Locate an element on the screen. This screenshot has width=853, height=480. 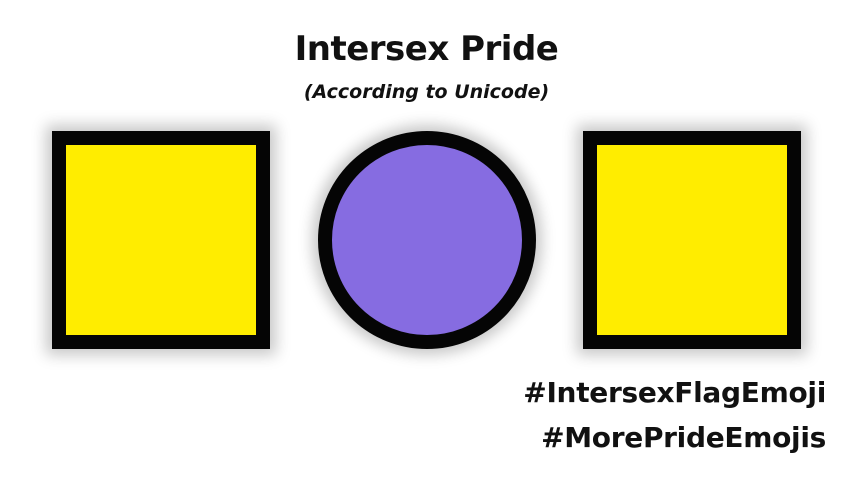
purple-circle is located at coordinates (427, 240).